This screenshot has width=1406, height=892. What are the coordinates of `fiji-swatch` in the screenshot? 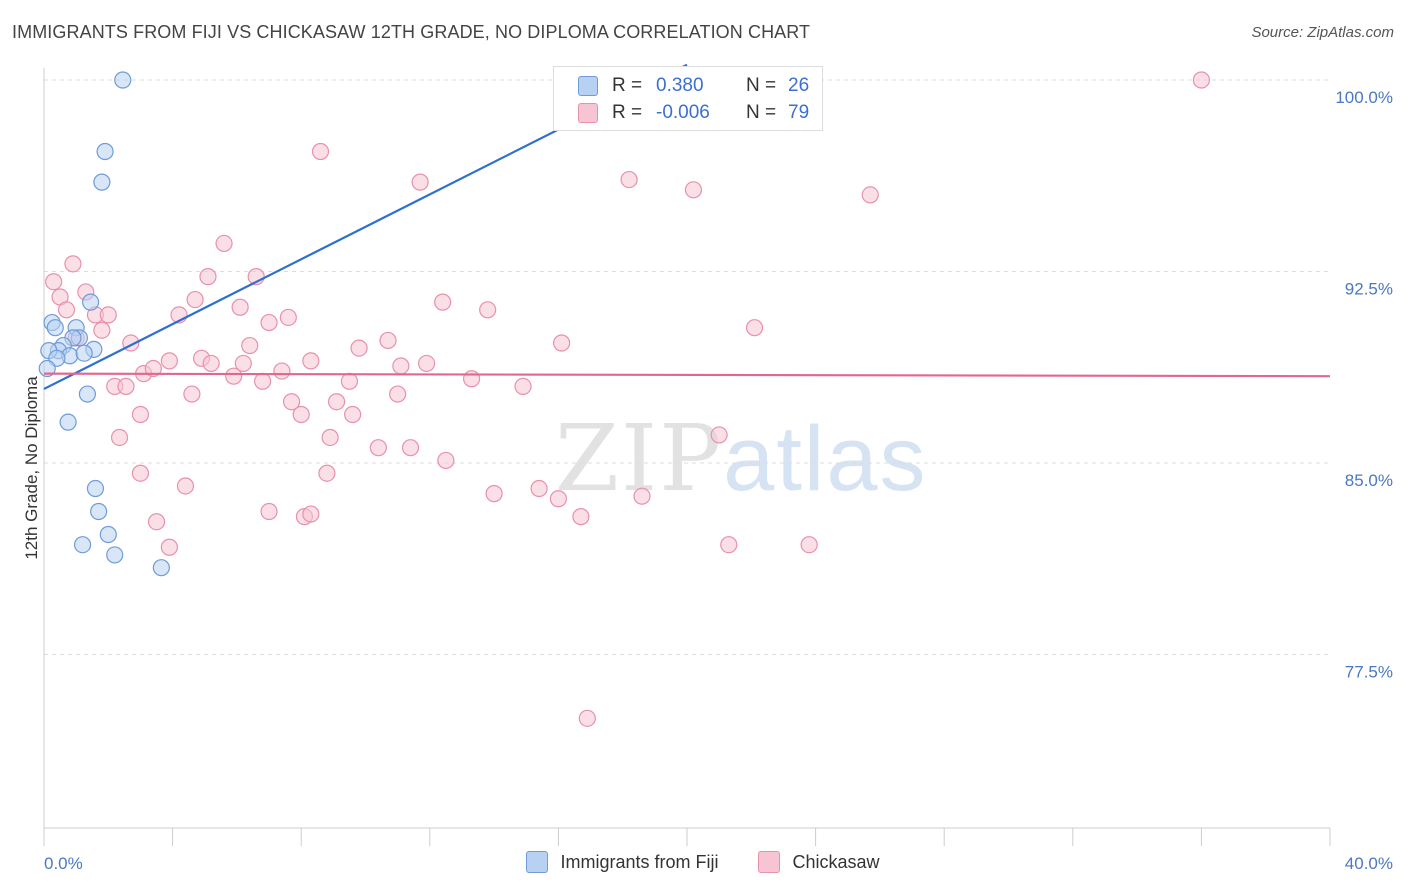 It's located at (588, 86).